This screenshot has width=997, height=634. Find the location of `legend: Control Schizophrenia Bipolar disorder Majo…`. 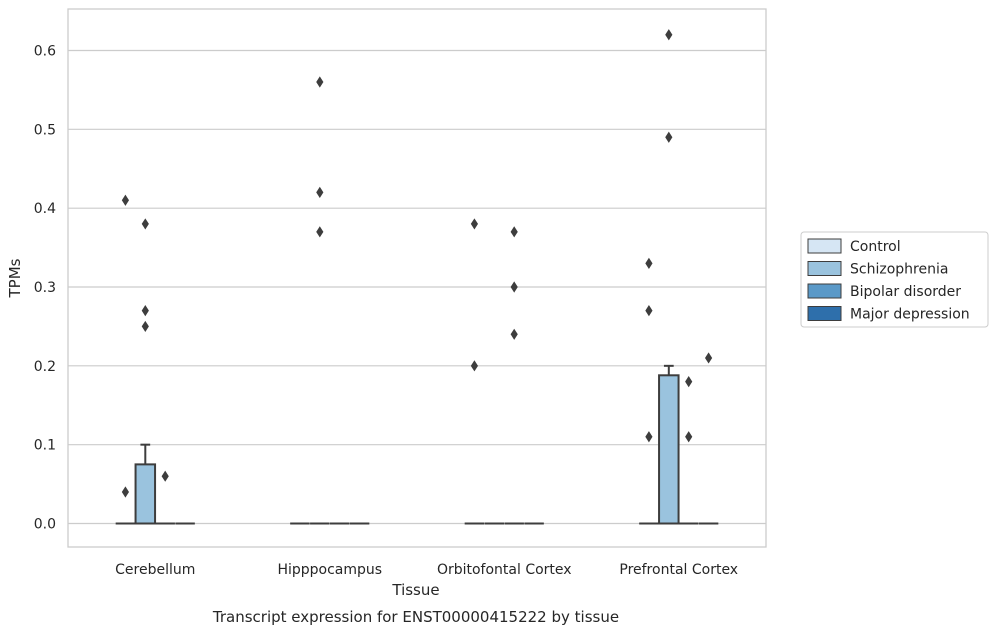

legend: Control Schizophrenia Bipolar disorder Majo… is located at coordinates (894, 279).